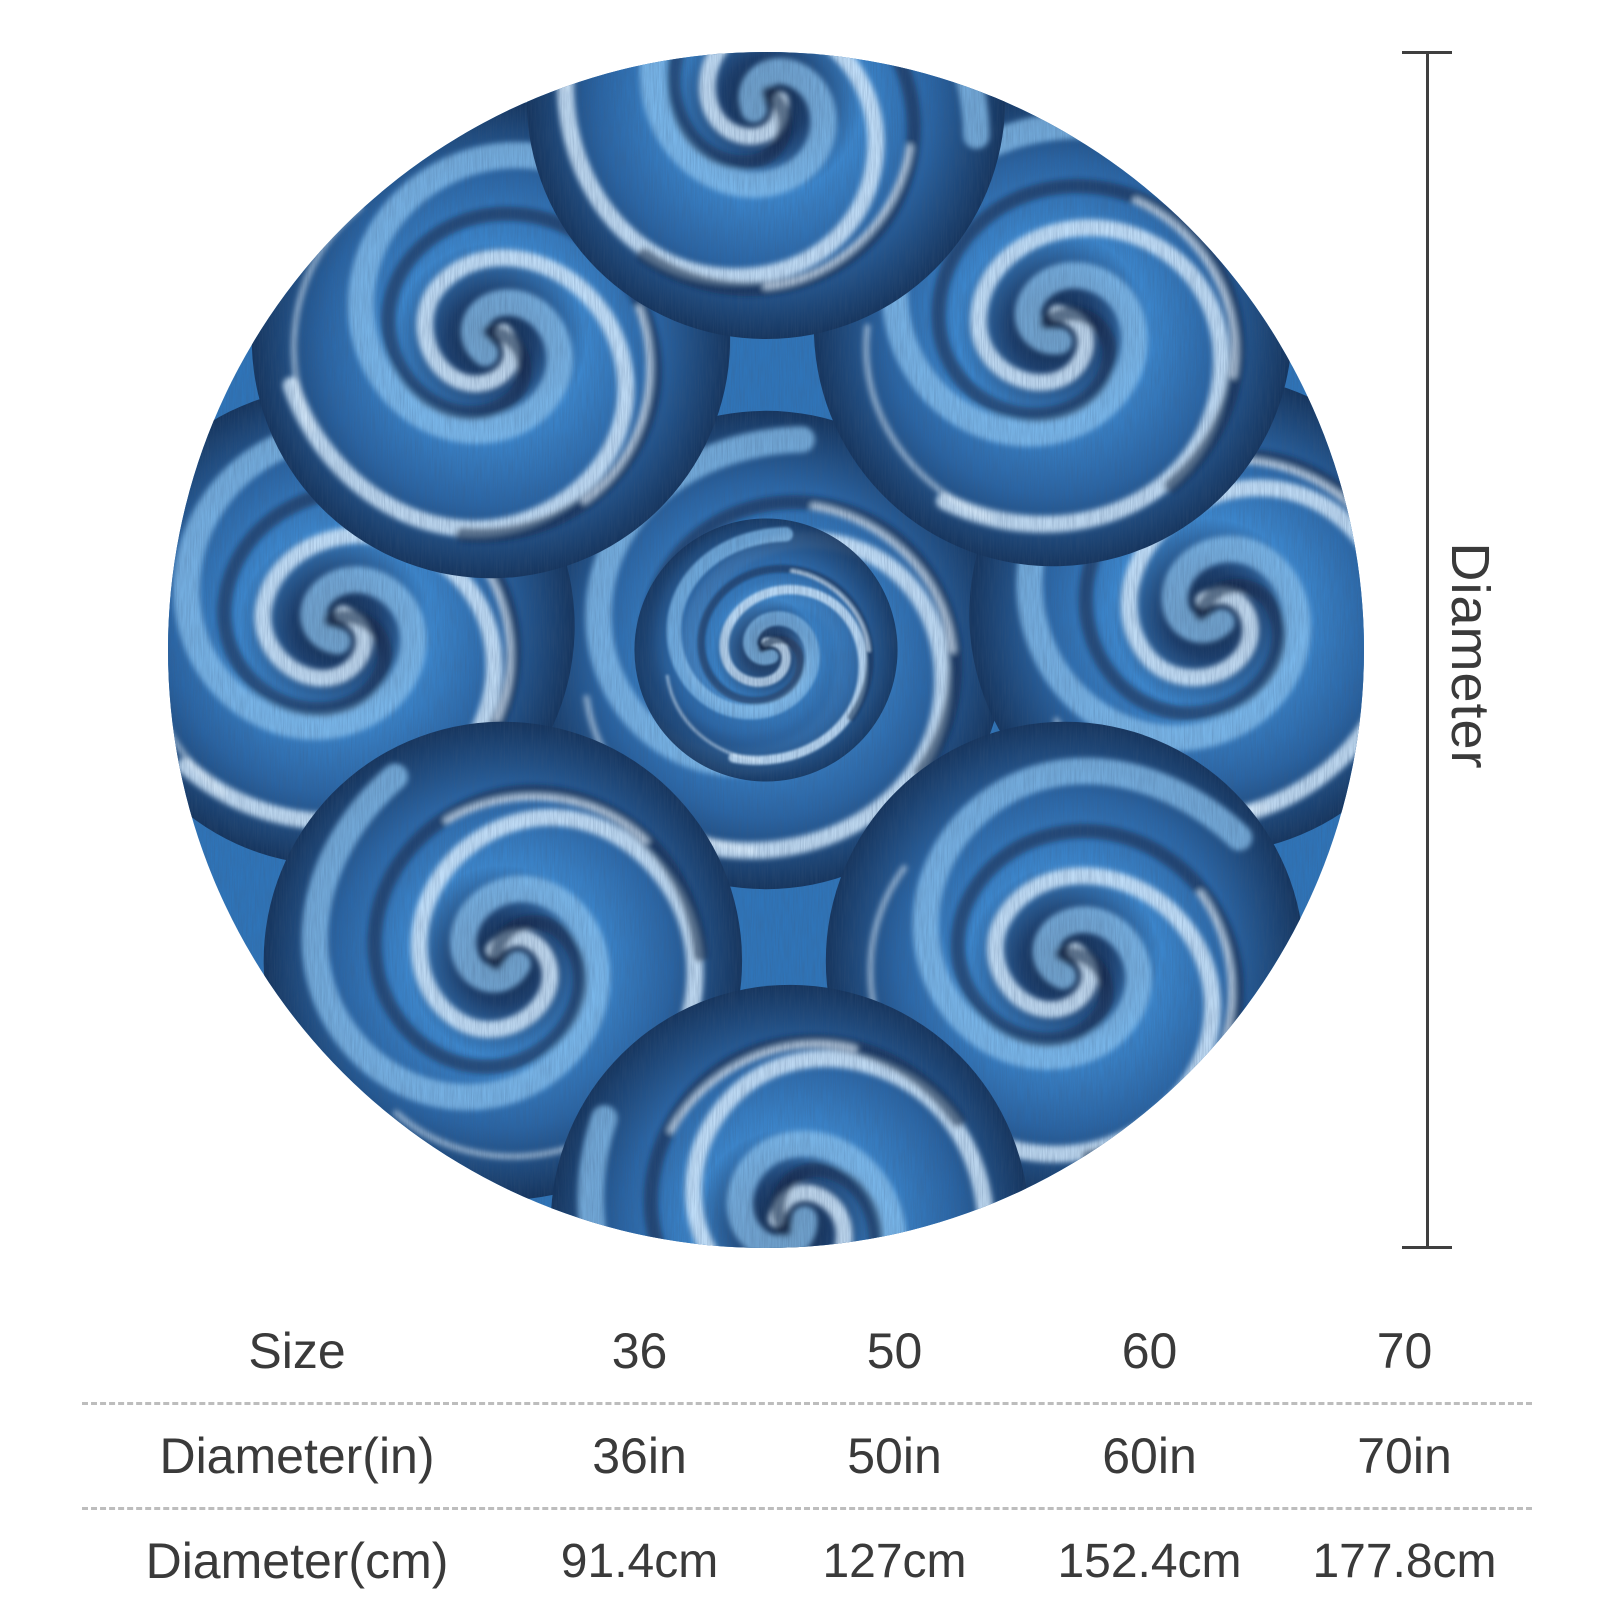  I want to click on diameter-cm-value: 91.4cm, so click(639, 1561).